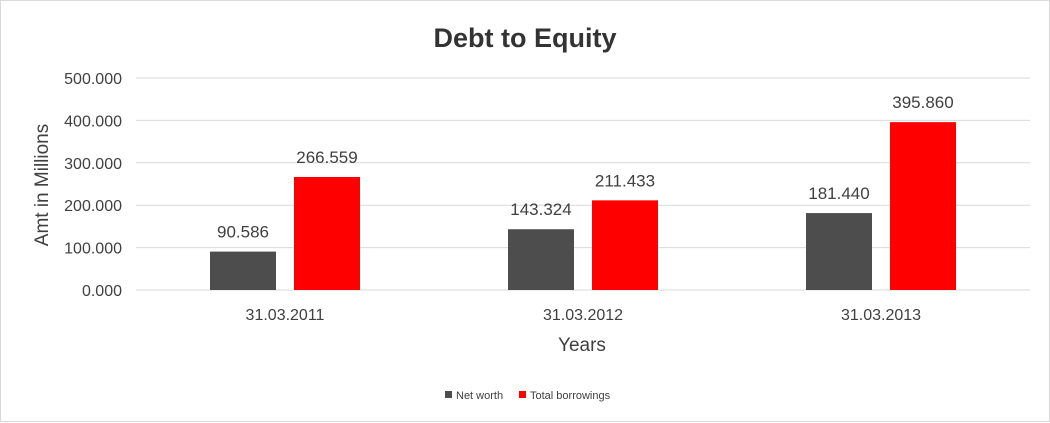 Image resolution: width=1050 pixels, height=423 pixels. I want to click on legend-label: Net worth, so click(479, 396).